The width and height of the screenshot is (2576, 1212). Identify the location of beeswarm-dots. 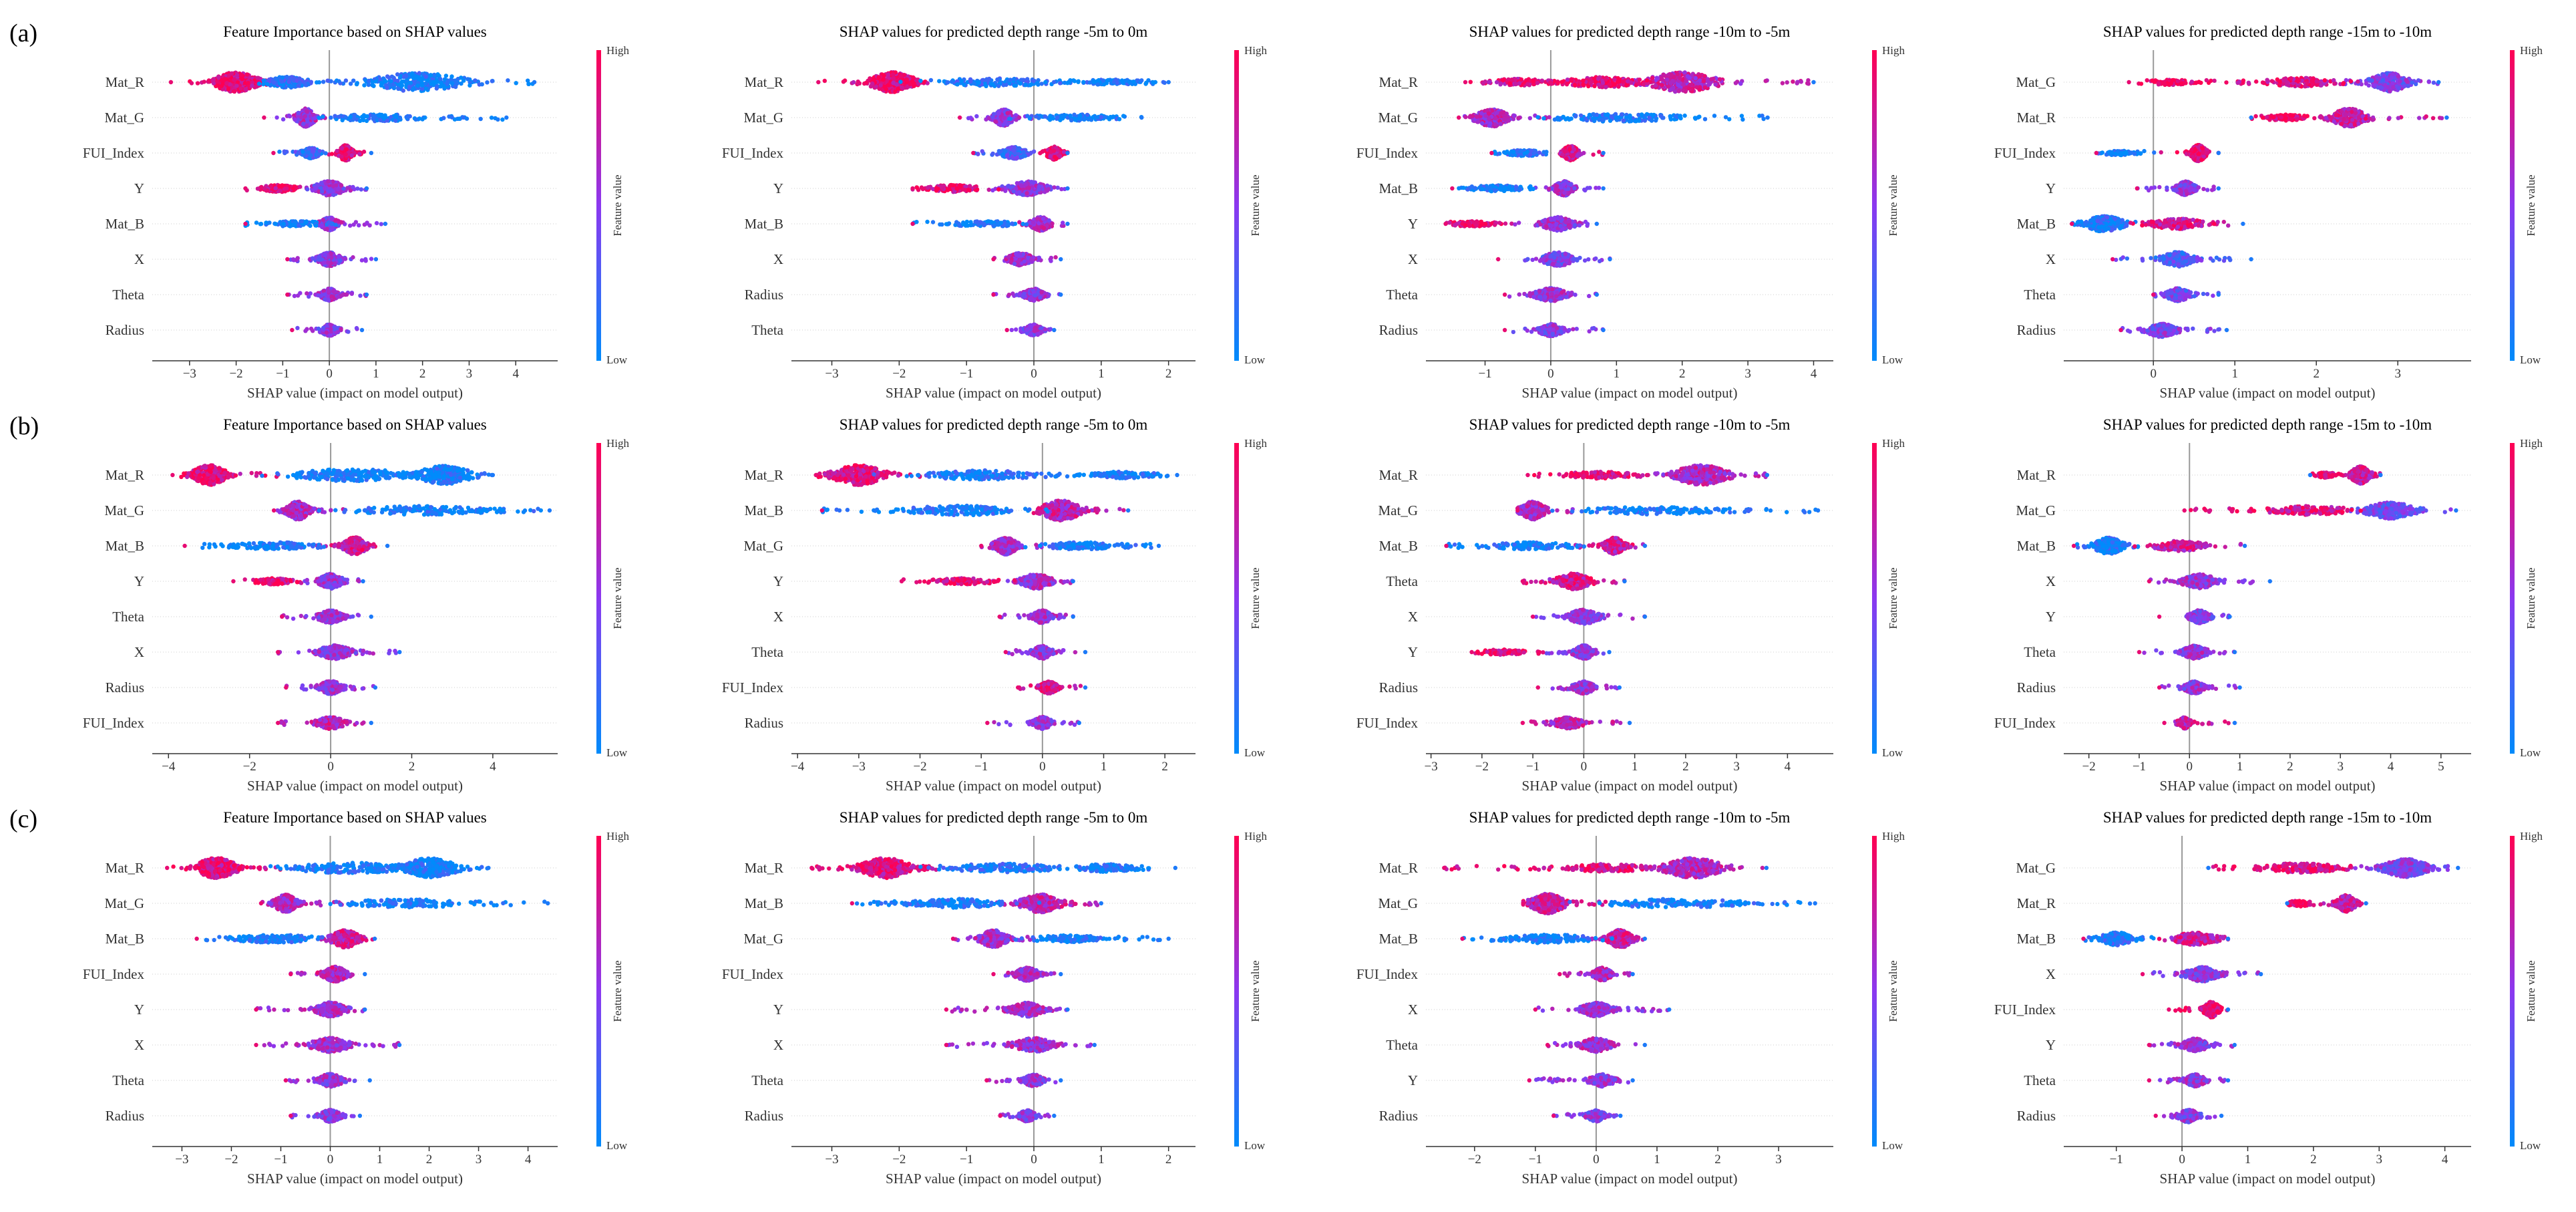
(993, 204).